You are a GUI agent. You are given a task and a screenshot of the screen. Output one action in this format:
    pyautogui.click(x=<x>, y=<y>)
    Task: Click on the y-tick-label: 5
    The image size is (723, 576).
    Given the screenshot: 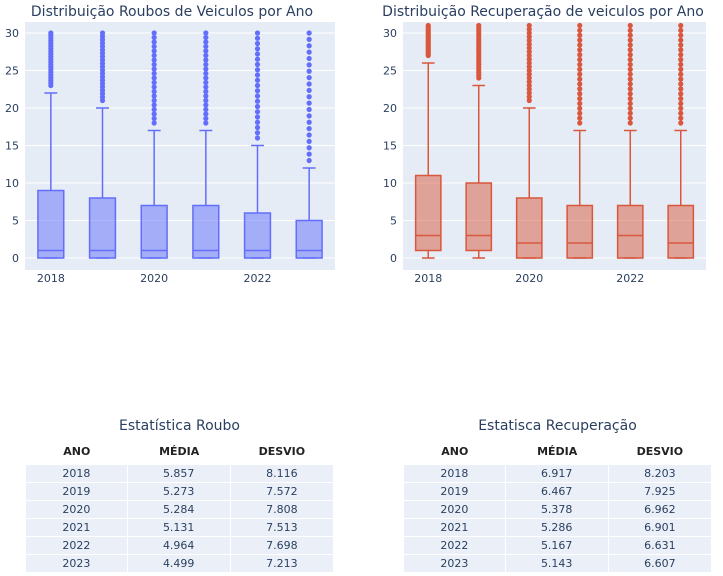 What is the action you would take?
    pyautogui.click(x=15, y=221)
    